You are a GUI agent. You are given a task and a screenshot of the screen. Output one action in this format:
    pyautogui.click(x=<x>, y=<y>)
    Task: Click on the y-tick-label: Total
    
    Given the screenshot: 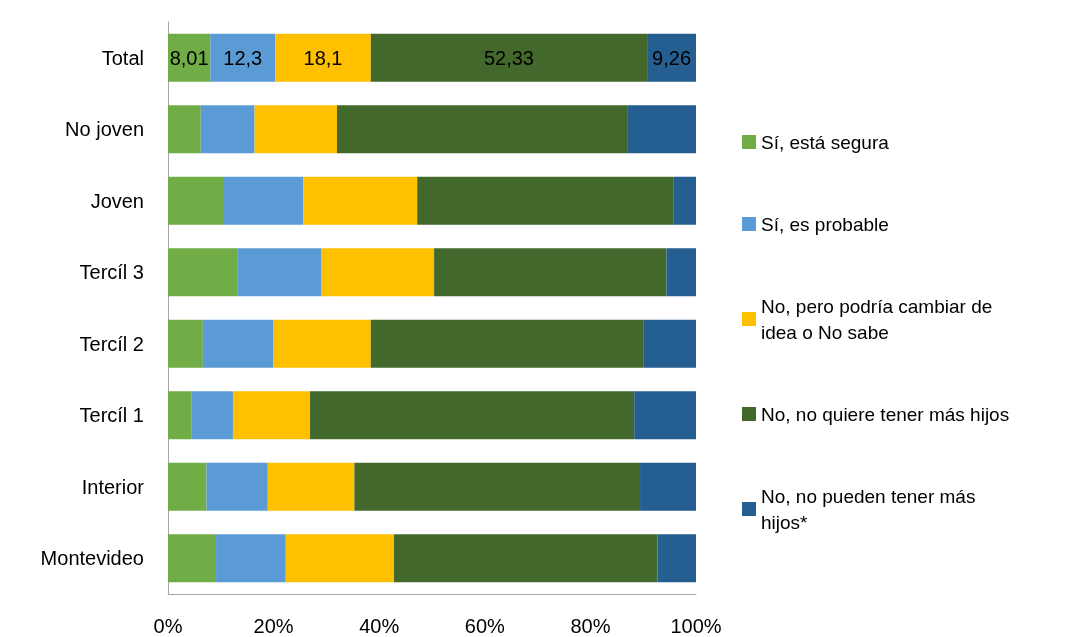 What is the action you would take?
    pyautogui.click(x=122, y=57)
    